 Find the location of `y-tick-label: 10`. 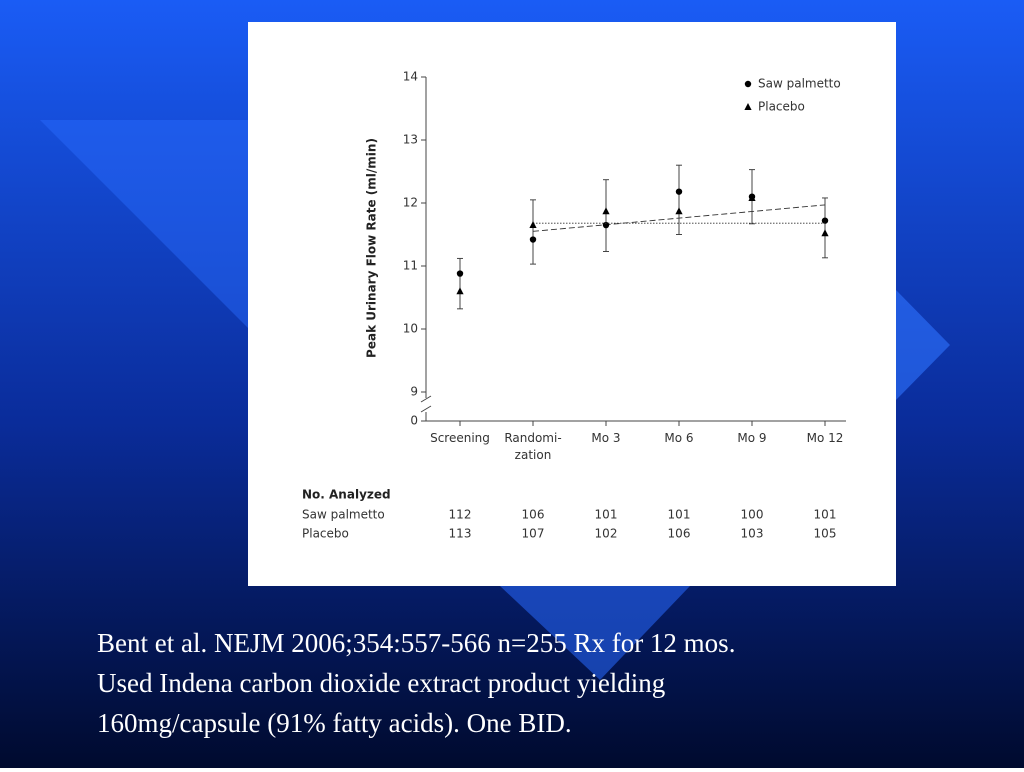

y-tick-label: 10 is located at coordinates (410, 329).